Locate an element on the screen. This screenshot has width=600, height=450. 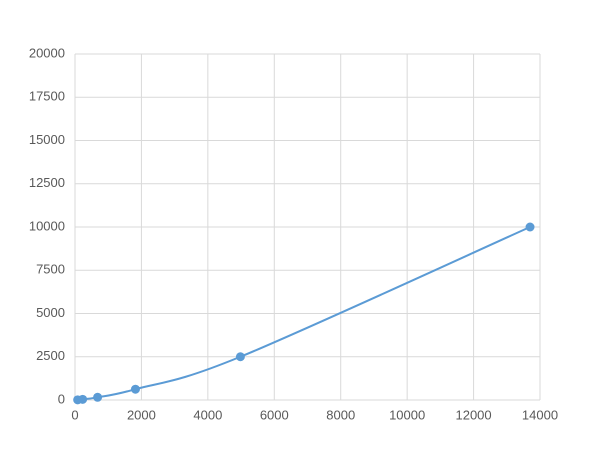
y-tick-label: 12500 is located at coordinates (47, 182).